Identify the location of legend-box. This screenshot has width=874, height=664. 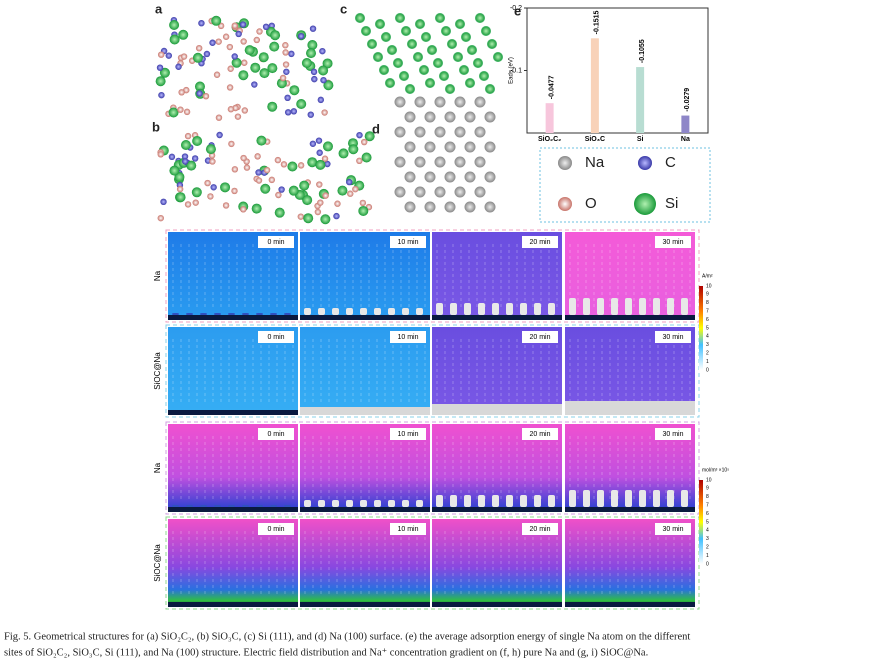
(625, 185).